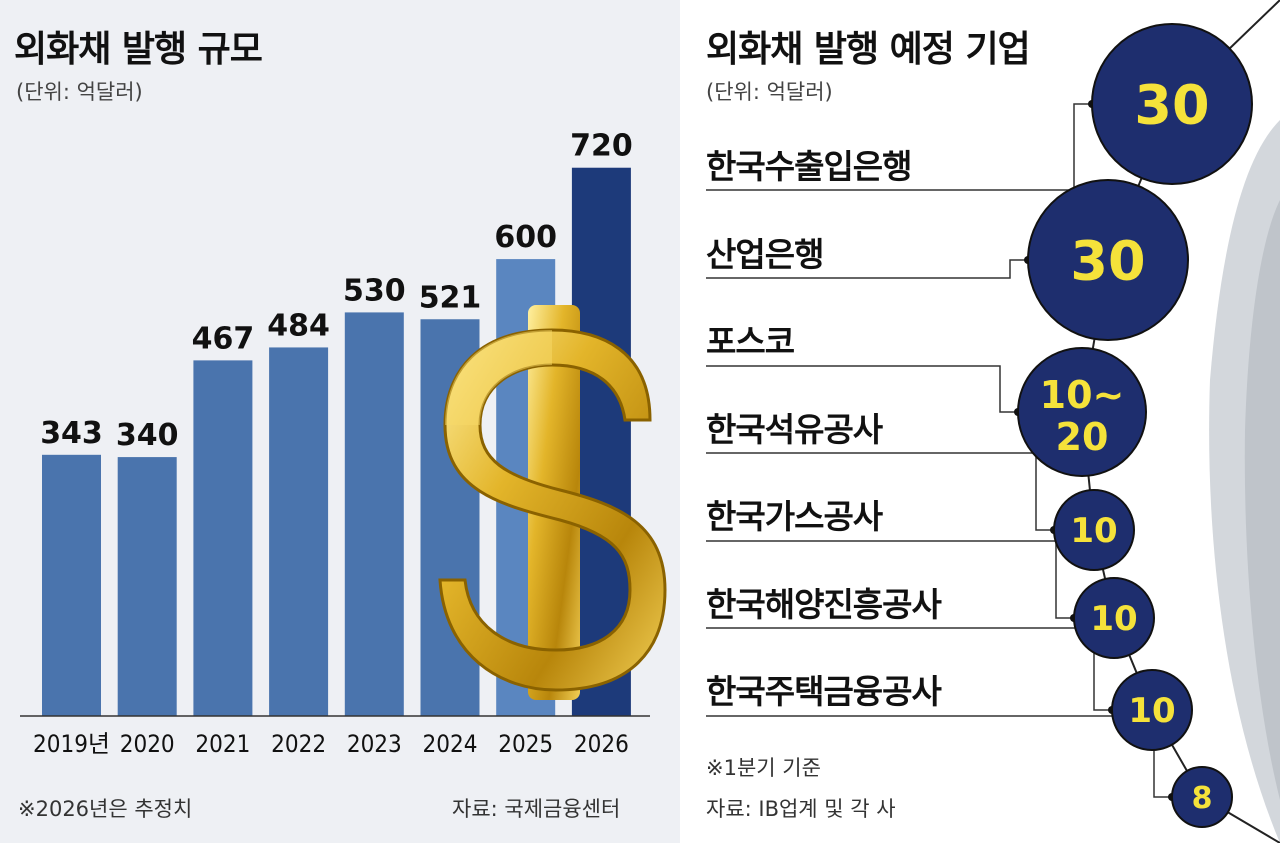  What do you see at coordinates (223, 338) in the screenshot?
I see `bar-value-label: 467` at bounding box center [223, 338].